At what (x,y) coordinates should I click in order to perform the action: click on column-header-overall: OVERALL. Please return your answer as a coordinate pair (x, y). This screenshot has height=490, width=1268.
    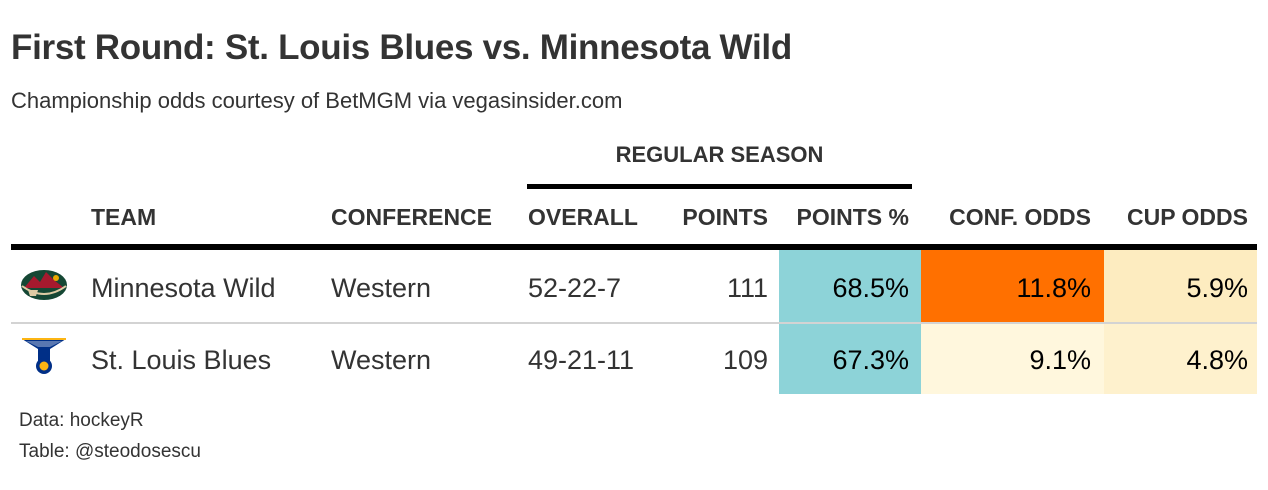
    Looking at the image, I should click on (583, 217).